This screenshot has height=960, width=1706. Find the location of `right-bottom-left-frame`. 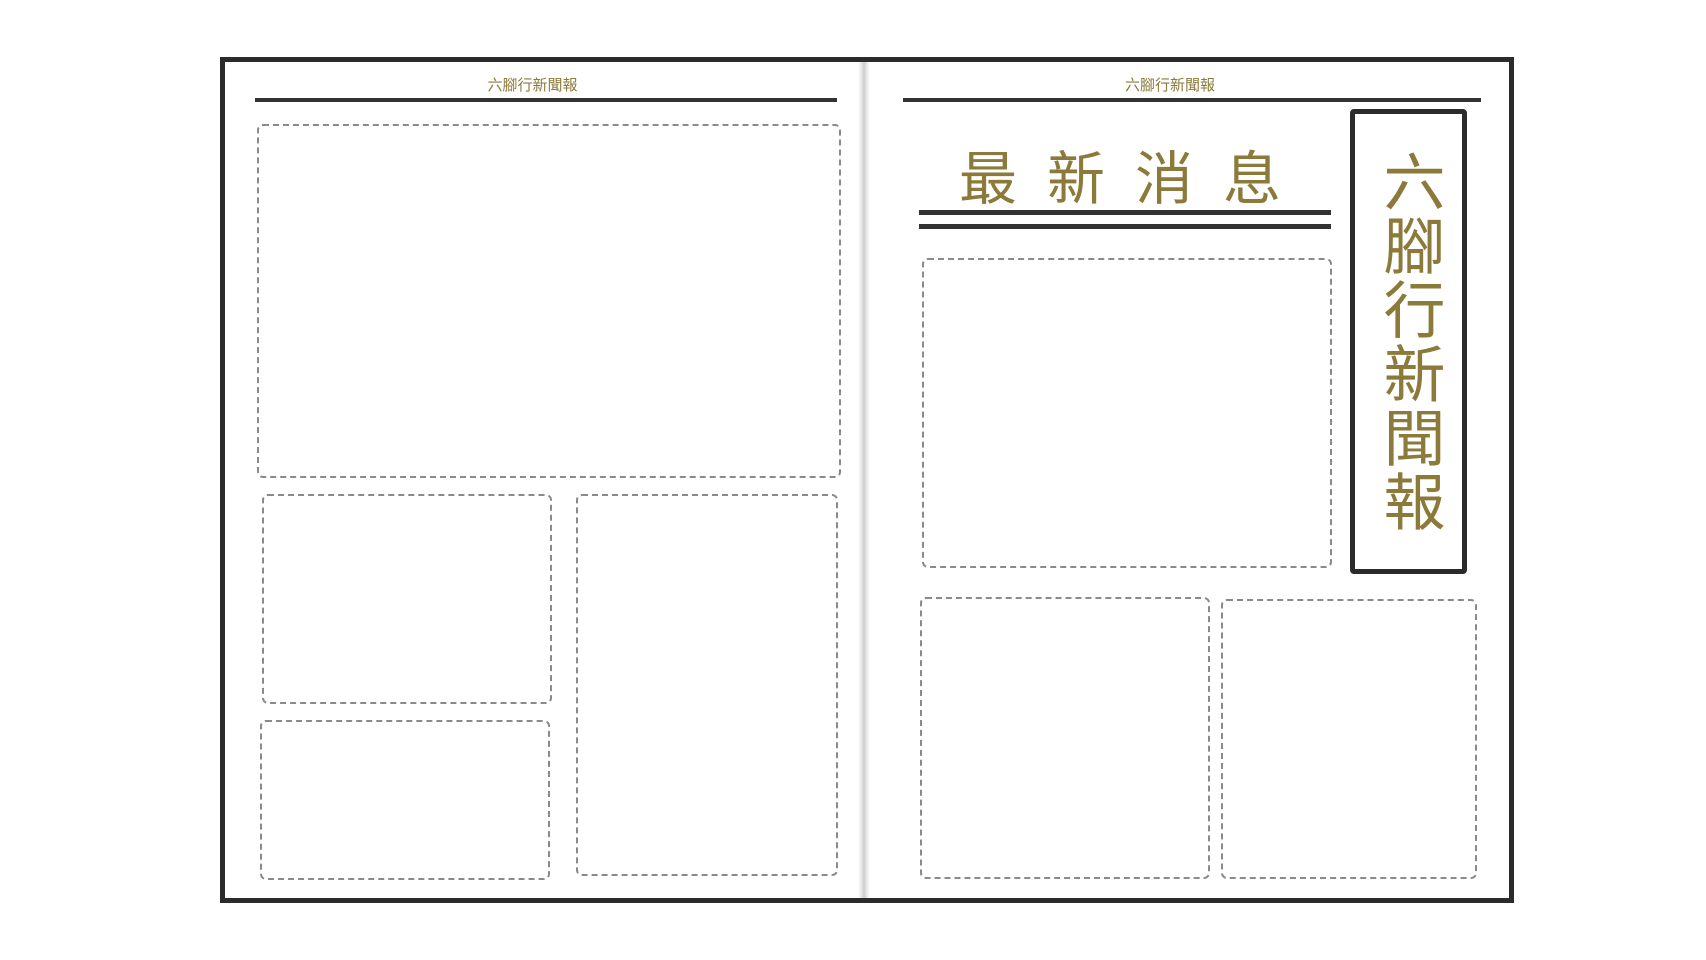

right-bottom-left-frame is located at coordinates (1065, 738).